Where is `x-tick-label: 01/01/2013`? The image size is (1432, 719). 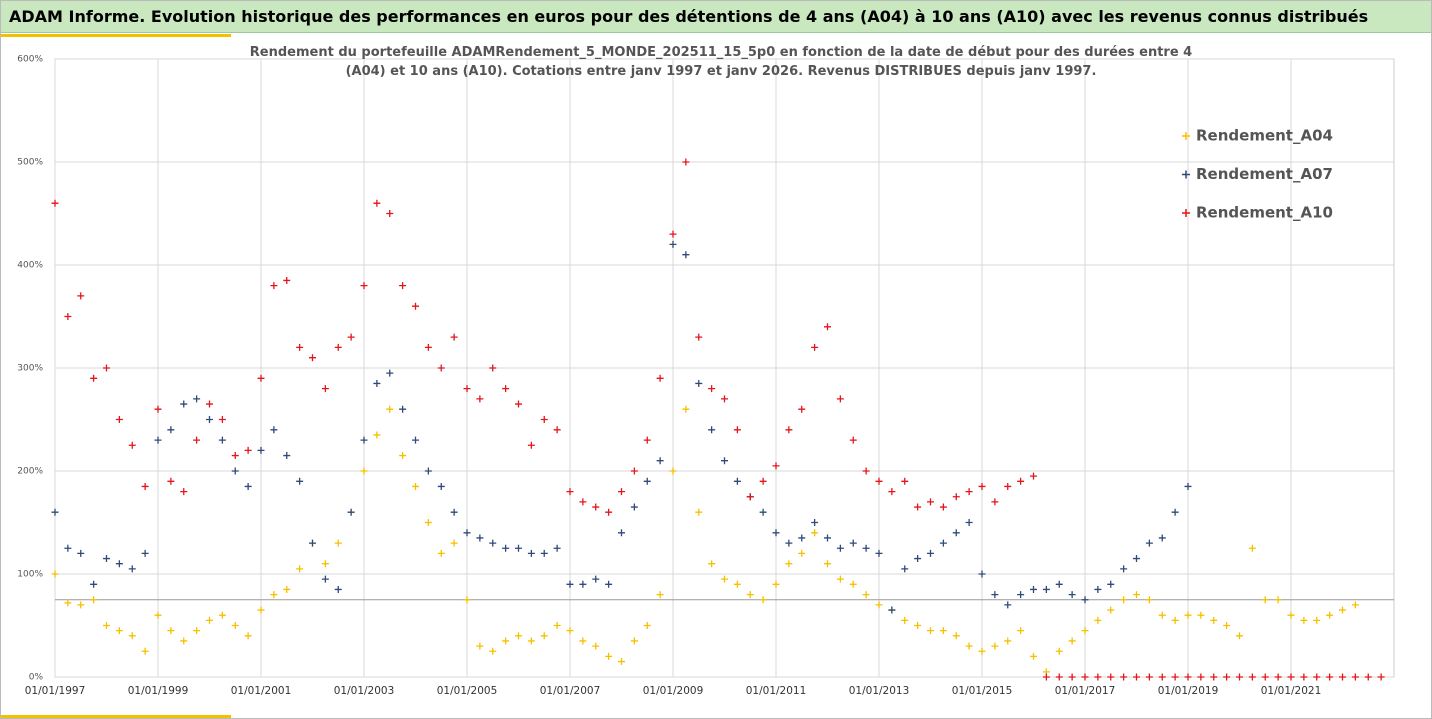 x-tick-label: 01/01/2013 is located at coordinates (879, 691).